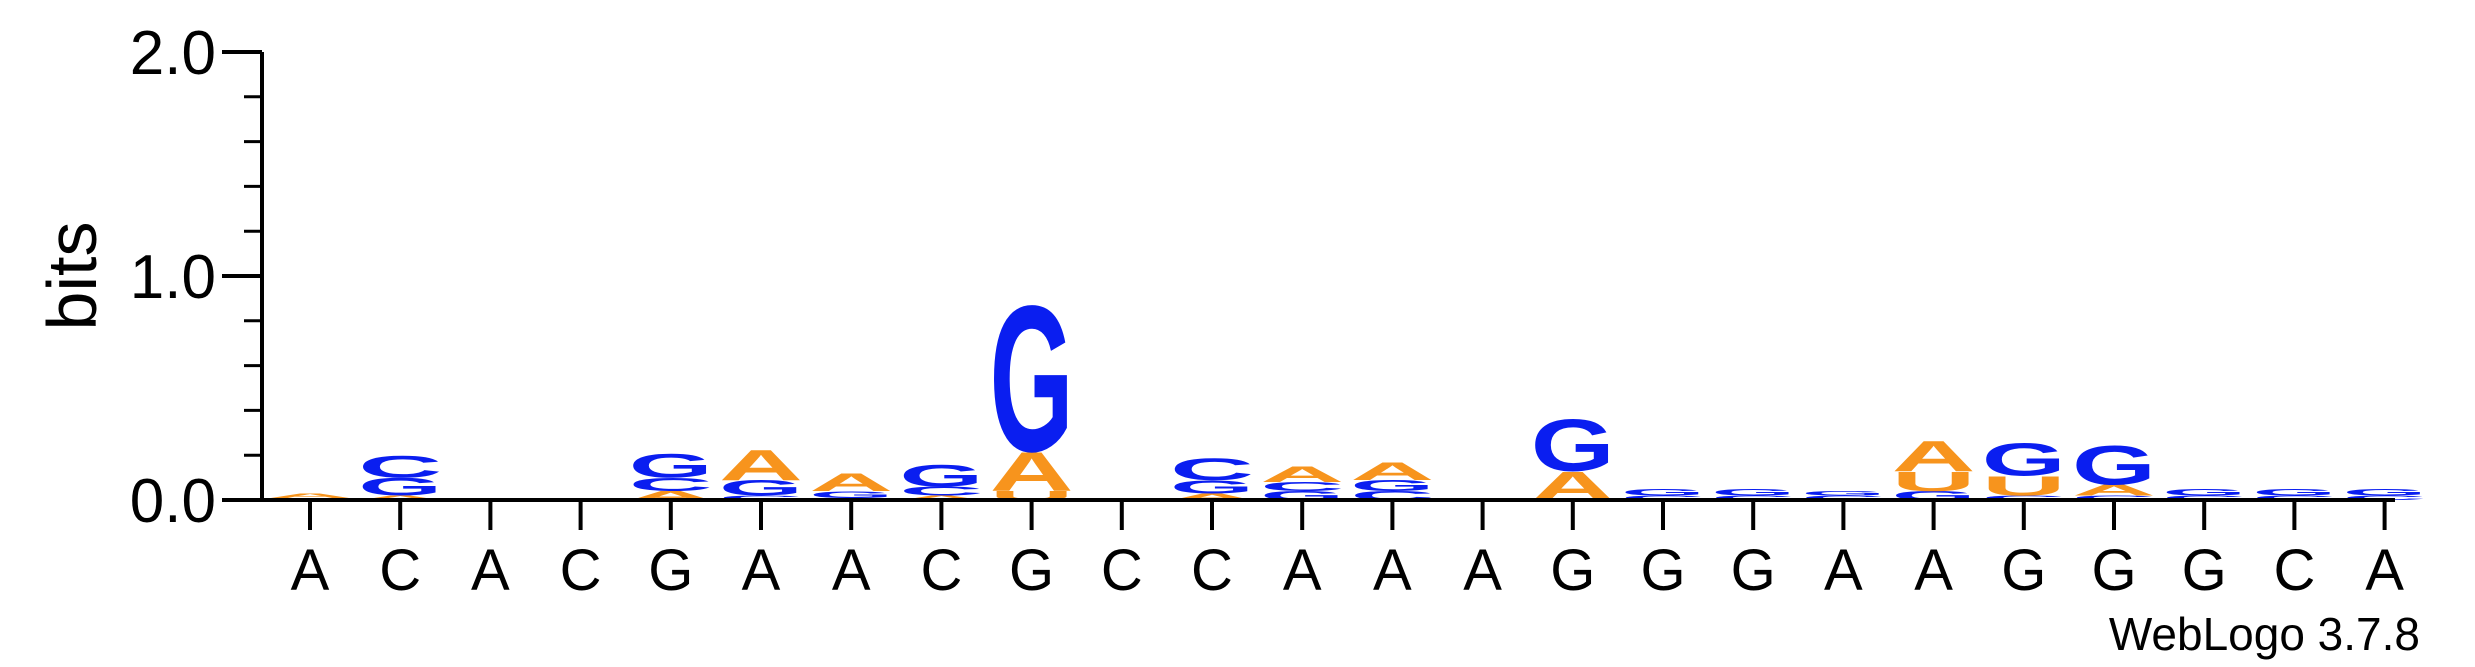  I want to click on y-tick-label: 2.0, so click(173, 53).